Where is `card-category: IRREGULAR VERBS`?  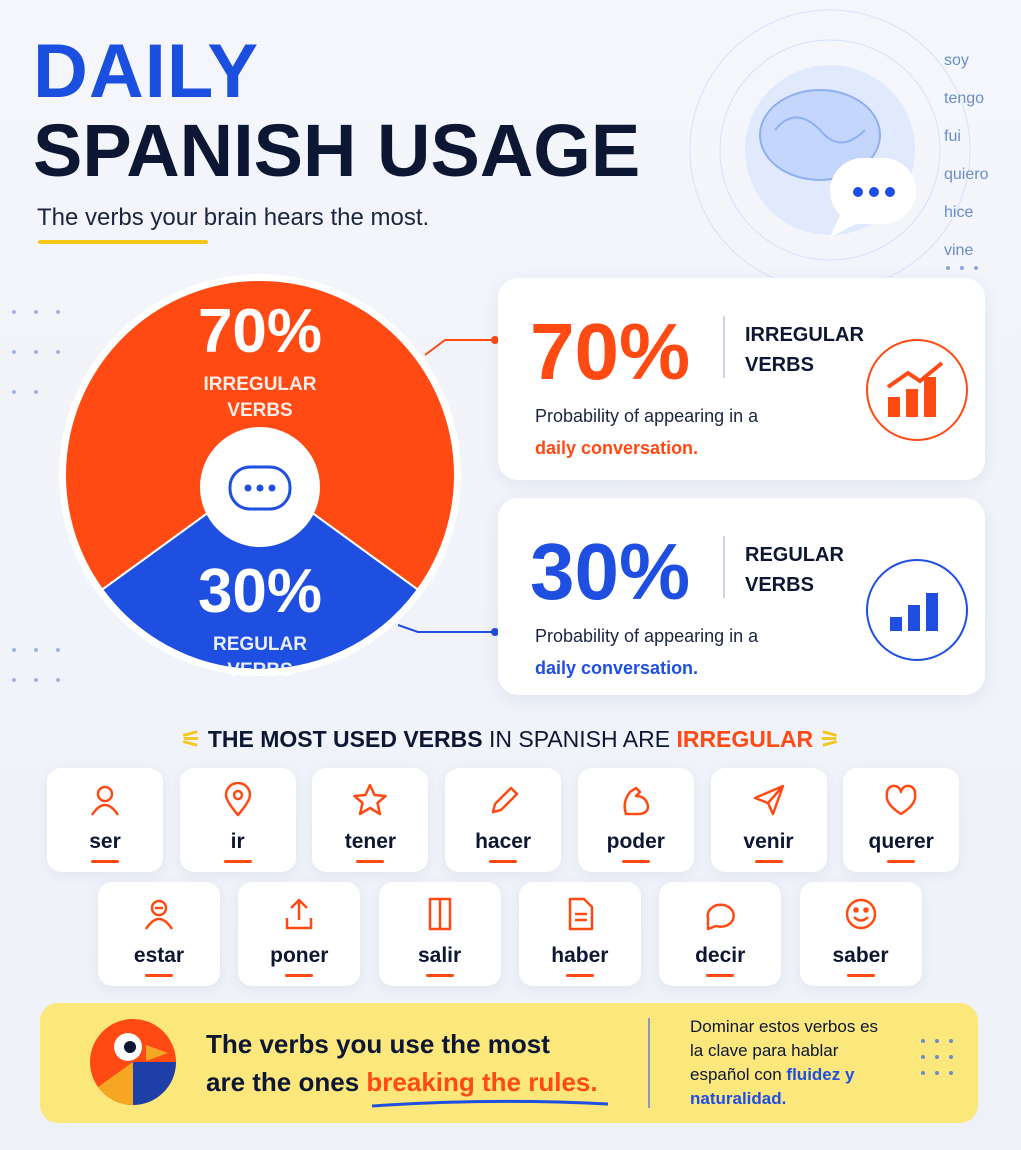 card-category: IRREGULAR VERBS is located at coordinates (804, 350).